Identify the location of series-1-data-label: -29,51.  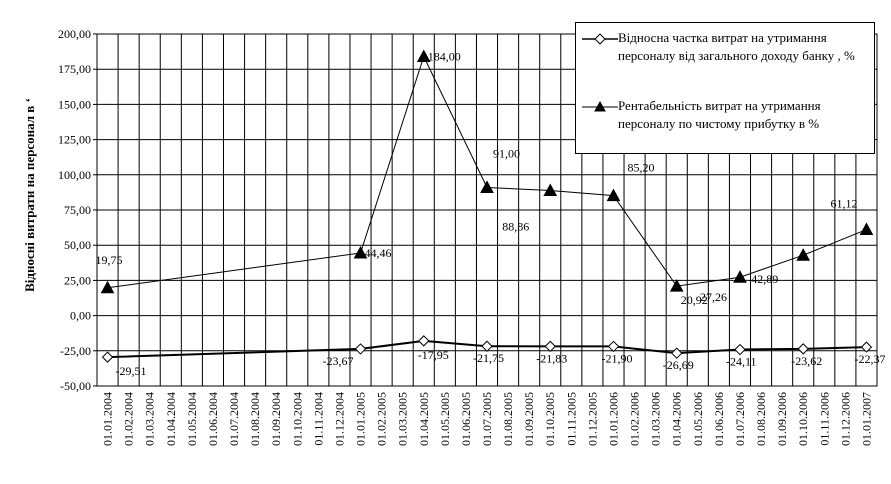
(131, 371).